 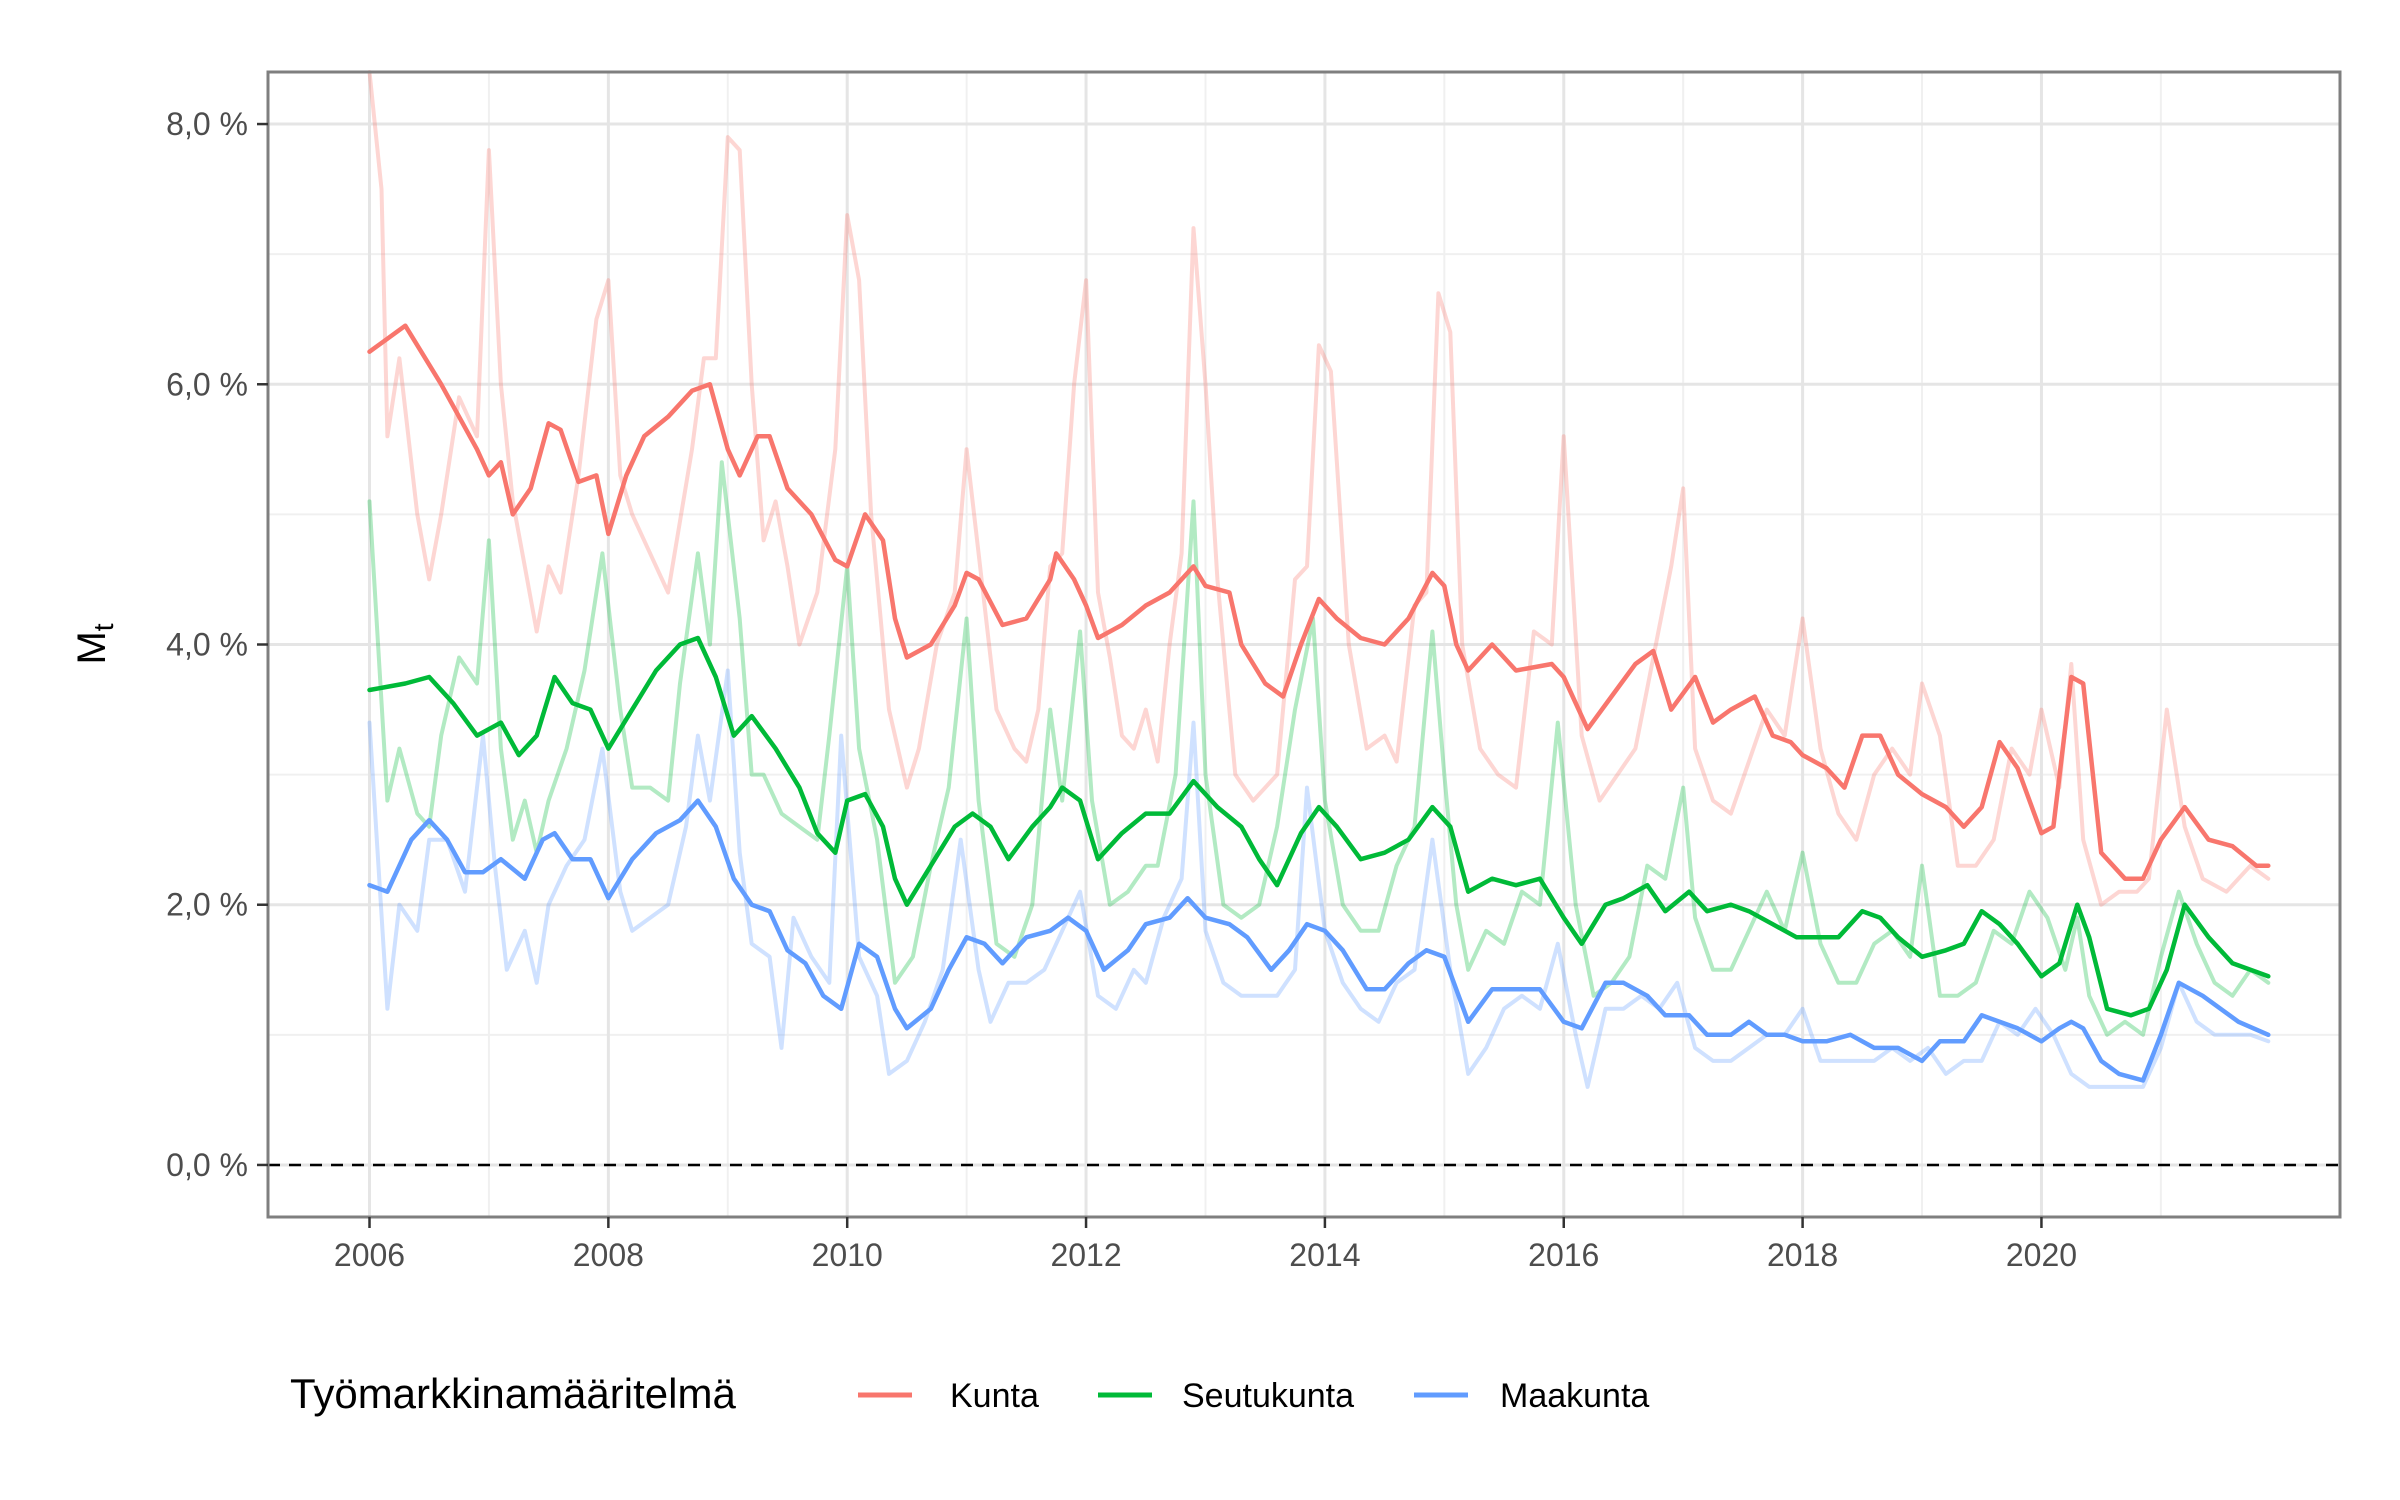 I want to click on y-axis-title-main: M, so click(x=92, y=647).